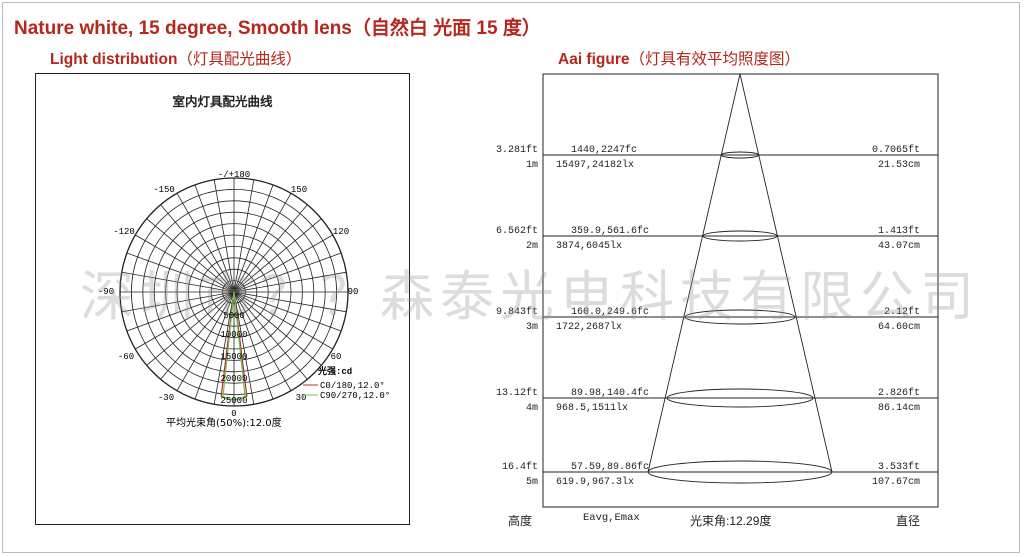  Describe the element at coordinates (896, 482) in the screenshot. I see `diameter-cm-label: 107.67cm` at that location.